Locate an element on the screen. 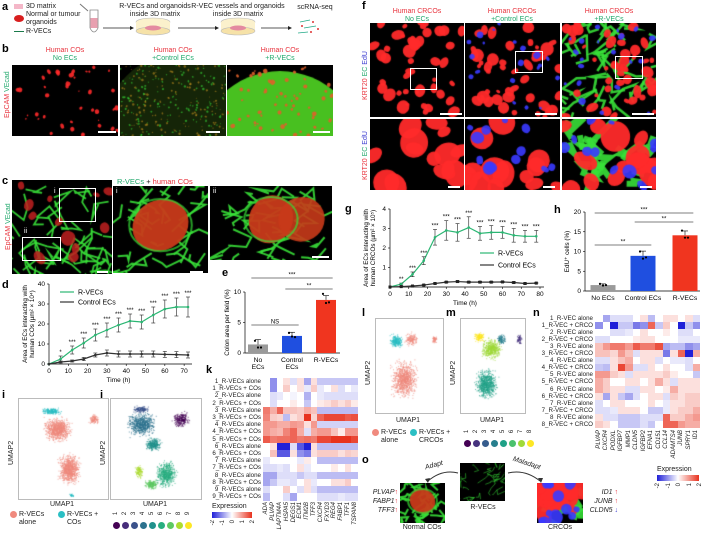 The image size is (705, 535). inset-label-i: i is located at coordinates (55, 191).